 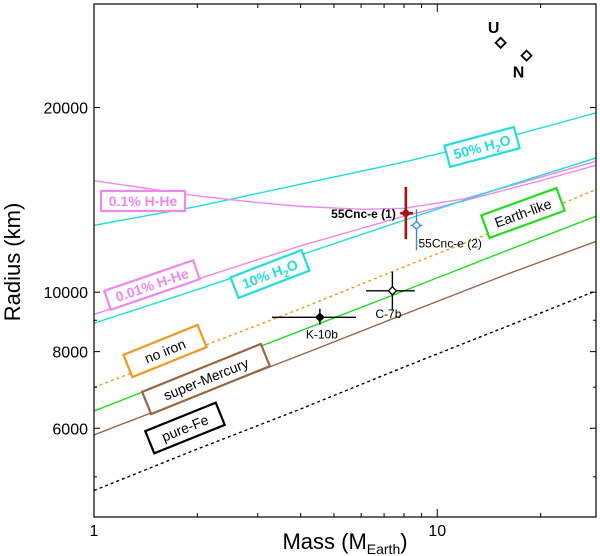 What do you see at coordinates (66, 109) in the screenshot?
I see `y-tick-label: 20000` at bounding box center [66, 109].